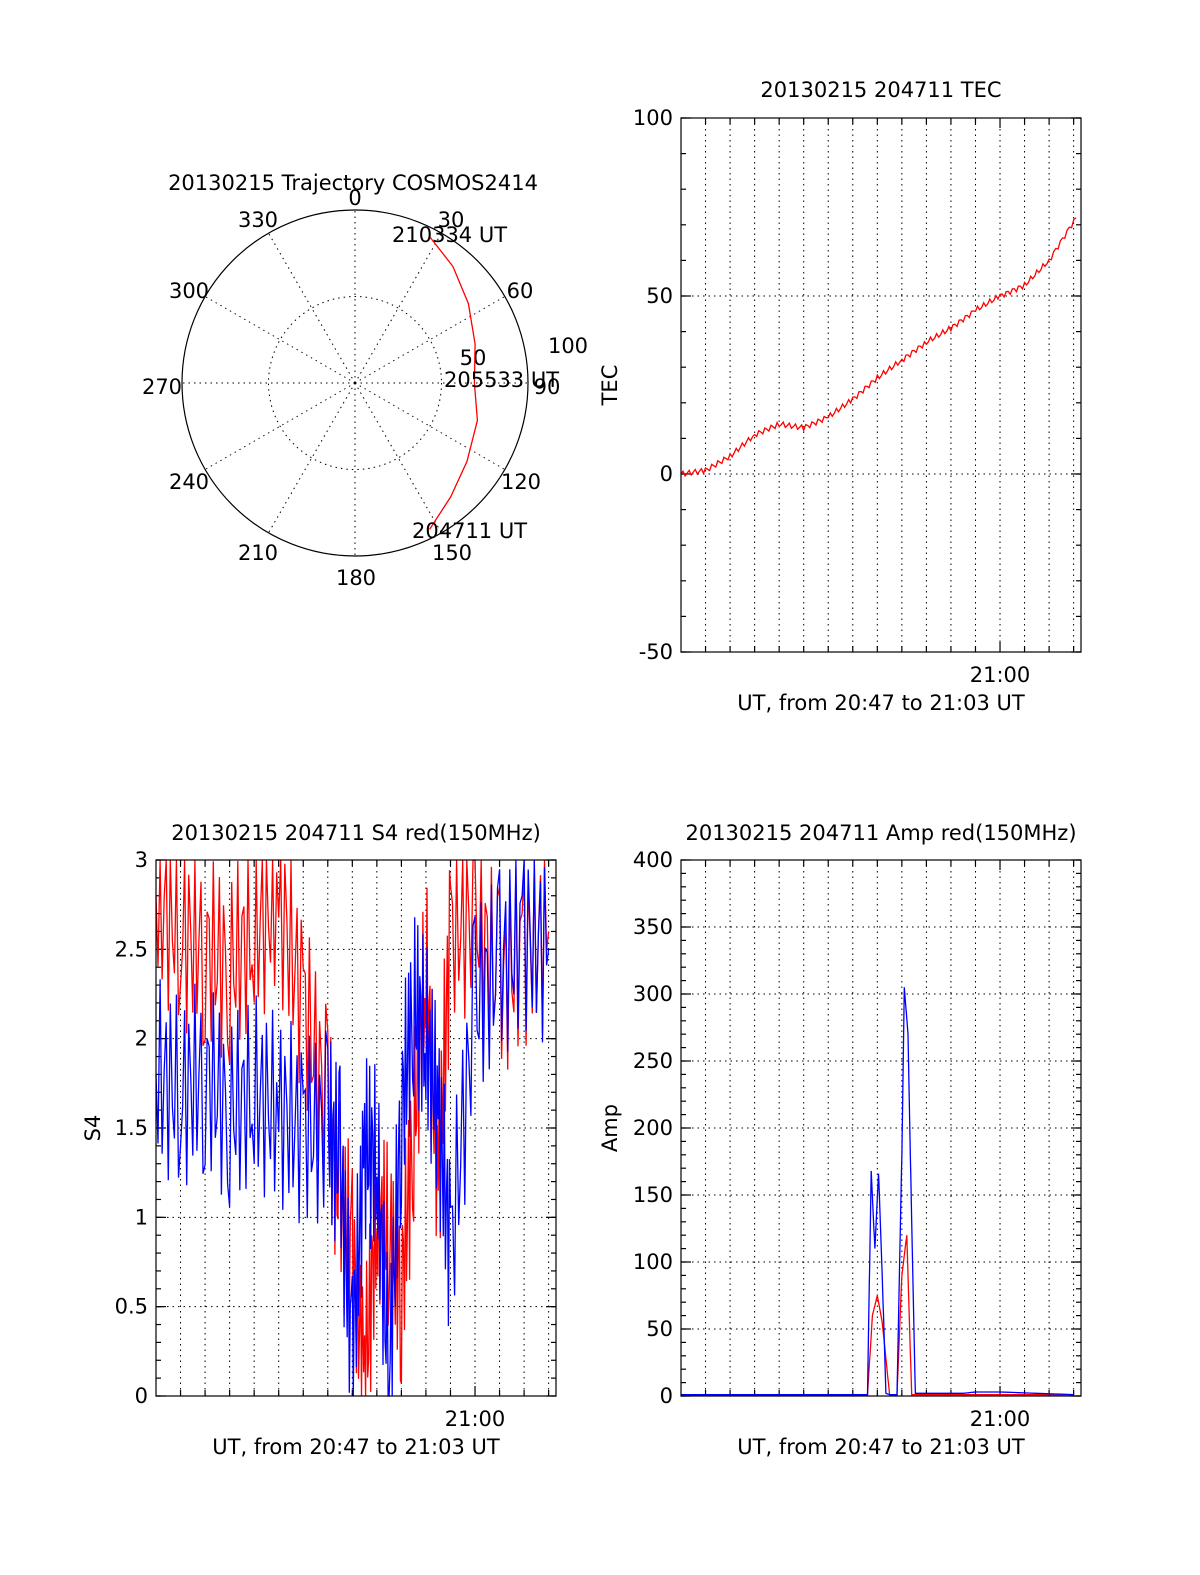 The image size is (1200, 1575). I want to click on polar-azimuth-label: 30, so click(451, 220).